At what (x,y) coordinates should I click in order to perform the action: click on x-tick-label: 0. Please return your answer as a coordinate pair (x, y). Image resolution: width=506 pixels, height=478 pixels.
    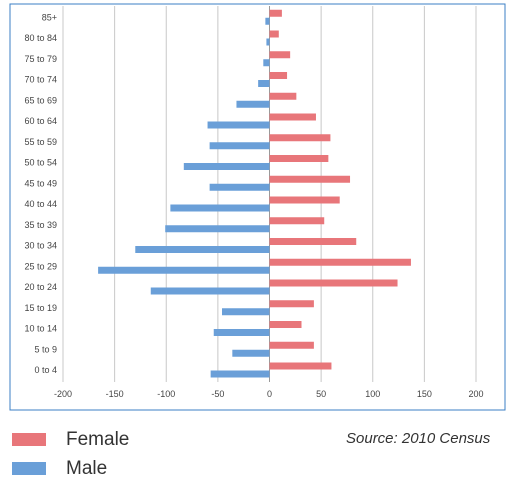
    Looking at the image, I should click on (269, 394).